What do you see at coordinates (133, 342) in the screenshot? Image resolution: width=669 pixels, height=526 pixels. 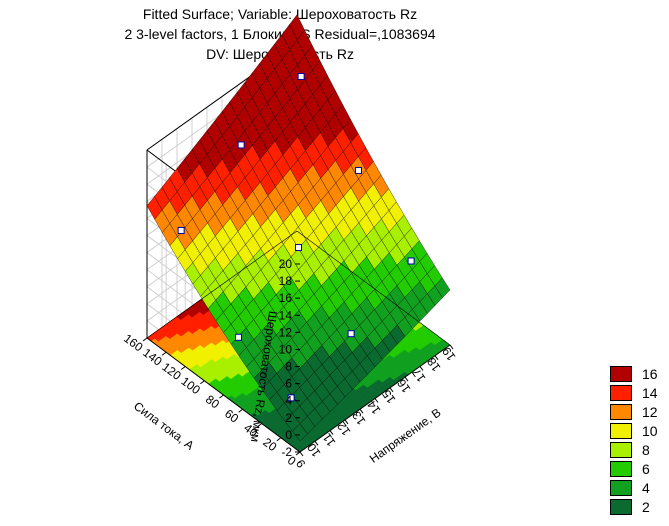 I see `y-tick-label: 160` at bounding box center [133, 342].